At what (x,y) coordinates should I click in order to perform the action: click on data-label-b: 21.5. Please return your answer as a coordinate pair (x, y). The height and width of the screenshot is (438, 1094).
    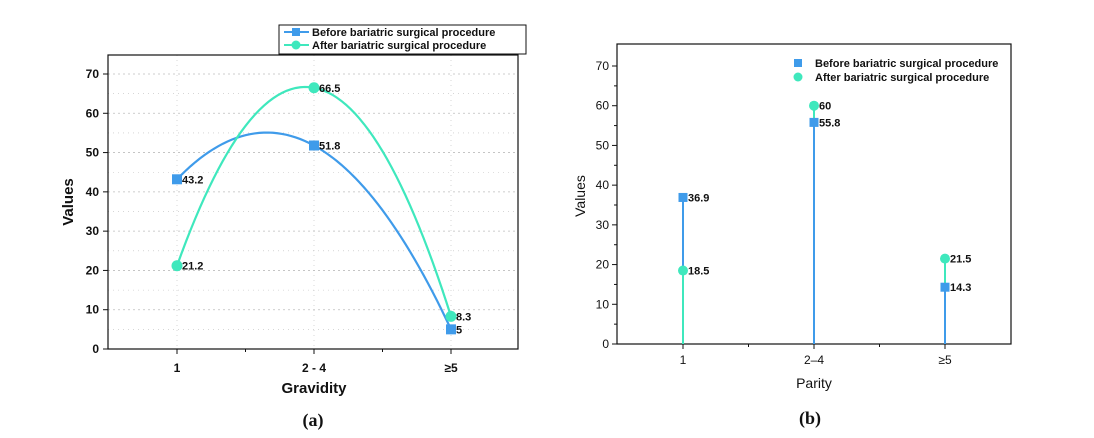
    Looking at the image, I should click on (960, 260).